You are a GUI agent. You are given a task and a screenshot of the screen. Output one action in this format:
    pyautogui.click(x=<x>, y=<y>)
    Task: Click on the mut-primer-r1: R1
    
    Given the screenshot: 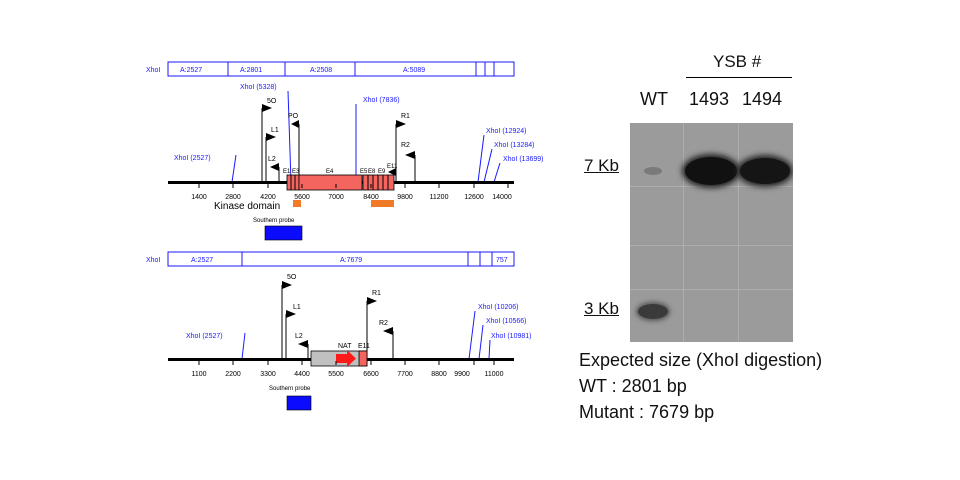 What is the action you would take?
    pyautogui.click(x=373, y=324)
    